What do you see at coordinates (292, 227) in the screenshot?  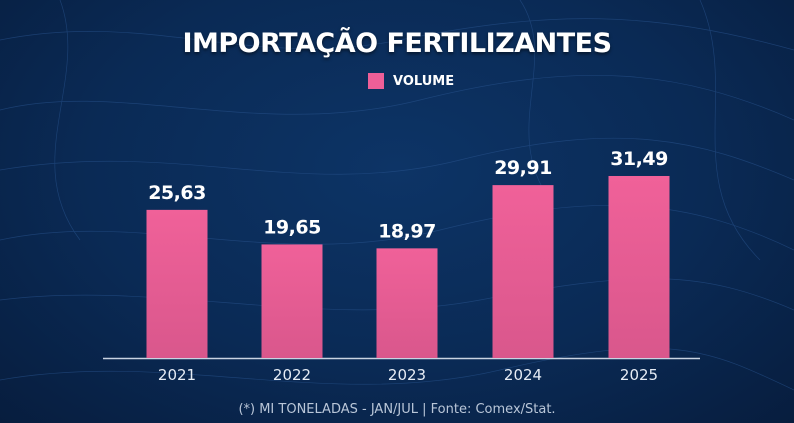 I see `data-label-2022: 19,65` at bounding box center [292, 227].